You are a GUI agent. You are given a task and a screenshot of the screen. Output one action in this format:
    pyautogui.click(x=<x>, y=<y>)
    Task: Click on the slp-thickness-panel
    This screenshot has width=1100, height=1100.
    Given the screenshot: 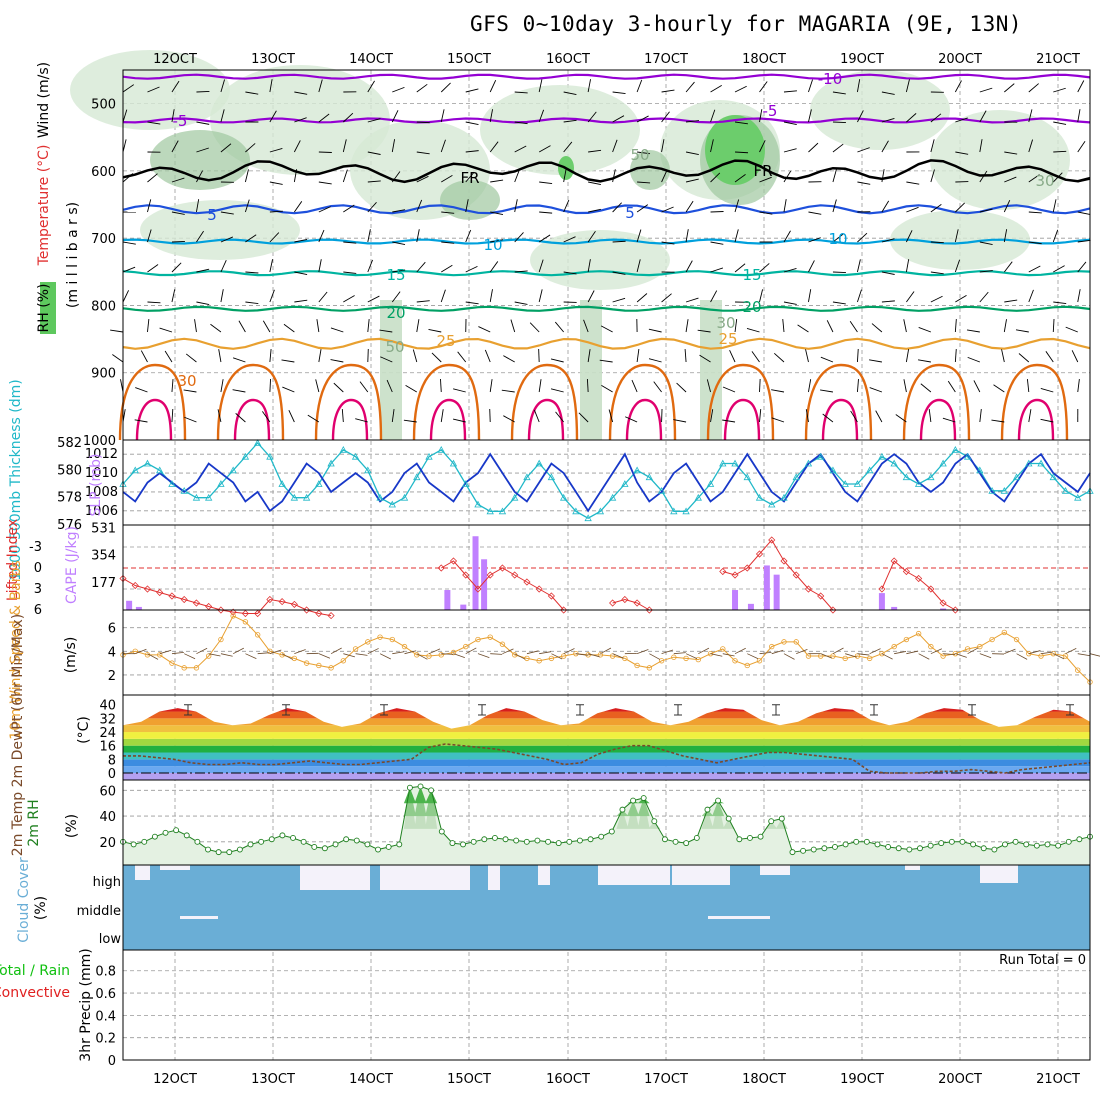 What is the action you would take?
    pyautogui.click(x=606, y=480)
    